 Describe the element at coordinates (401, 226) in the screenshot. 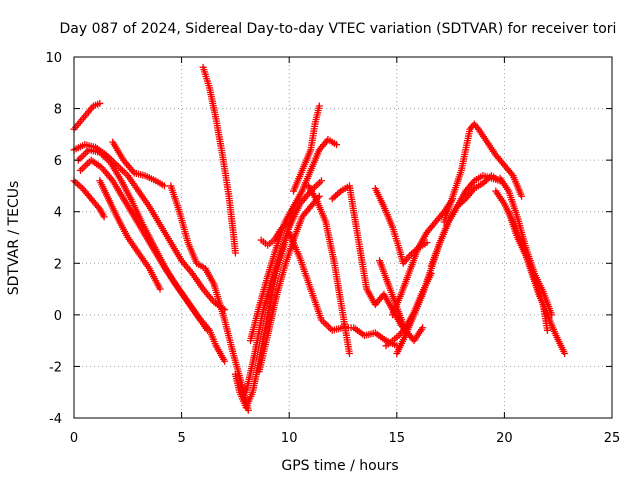

I see `data-series-s22` at that location.